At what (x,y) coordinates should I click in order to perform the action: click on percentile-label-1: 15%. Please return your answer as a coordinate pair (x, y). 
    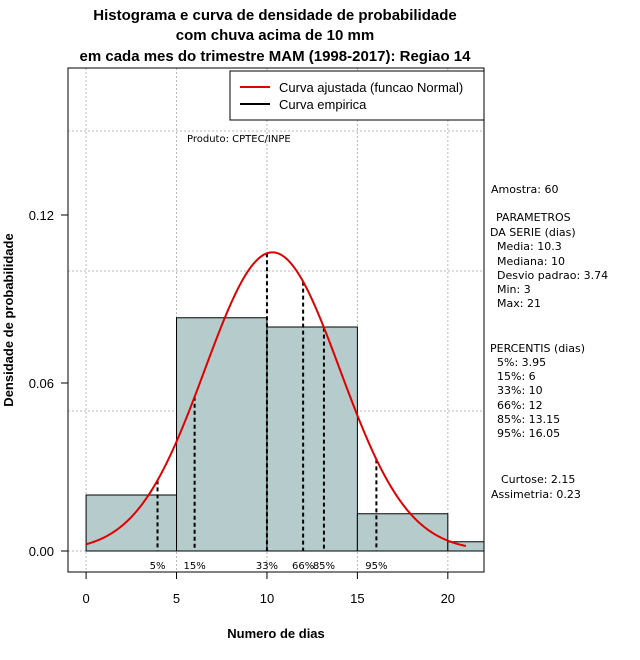
    Looking at the image, I should click on (194, 566).